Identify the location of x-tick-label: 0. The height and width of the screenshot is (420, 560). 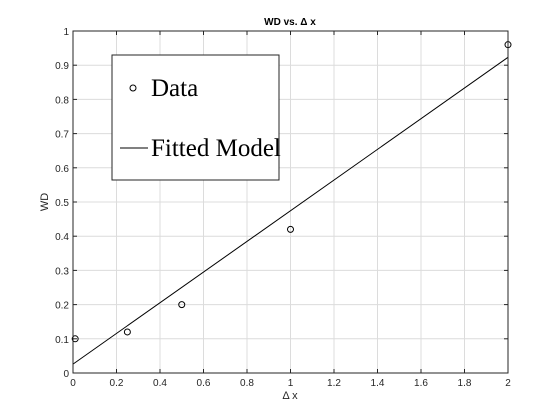
(73, 383).